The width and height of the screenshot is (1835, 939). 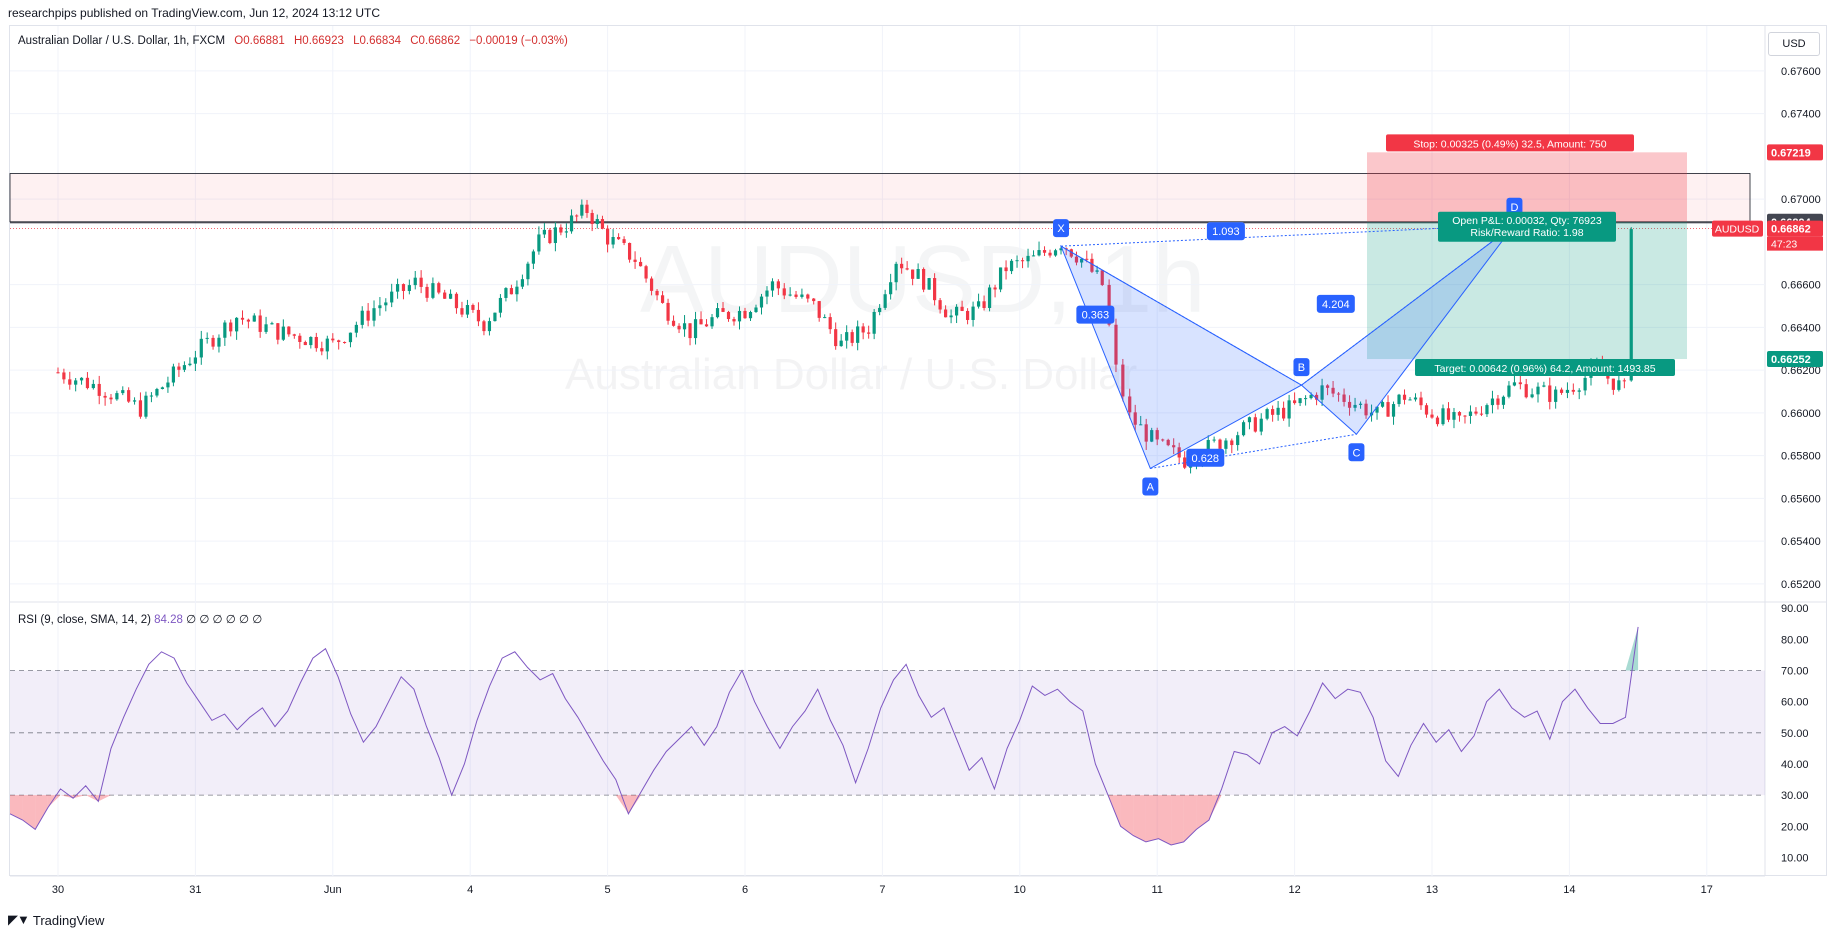 I want to click on price-axis-badge-label: 0.66252, so click(x=1791, y=360).